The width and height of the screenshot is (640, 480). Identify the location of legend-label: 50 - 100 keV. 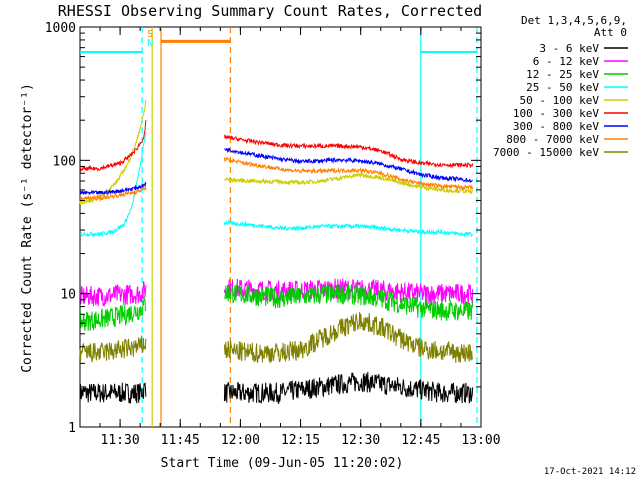
(560, 100).